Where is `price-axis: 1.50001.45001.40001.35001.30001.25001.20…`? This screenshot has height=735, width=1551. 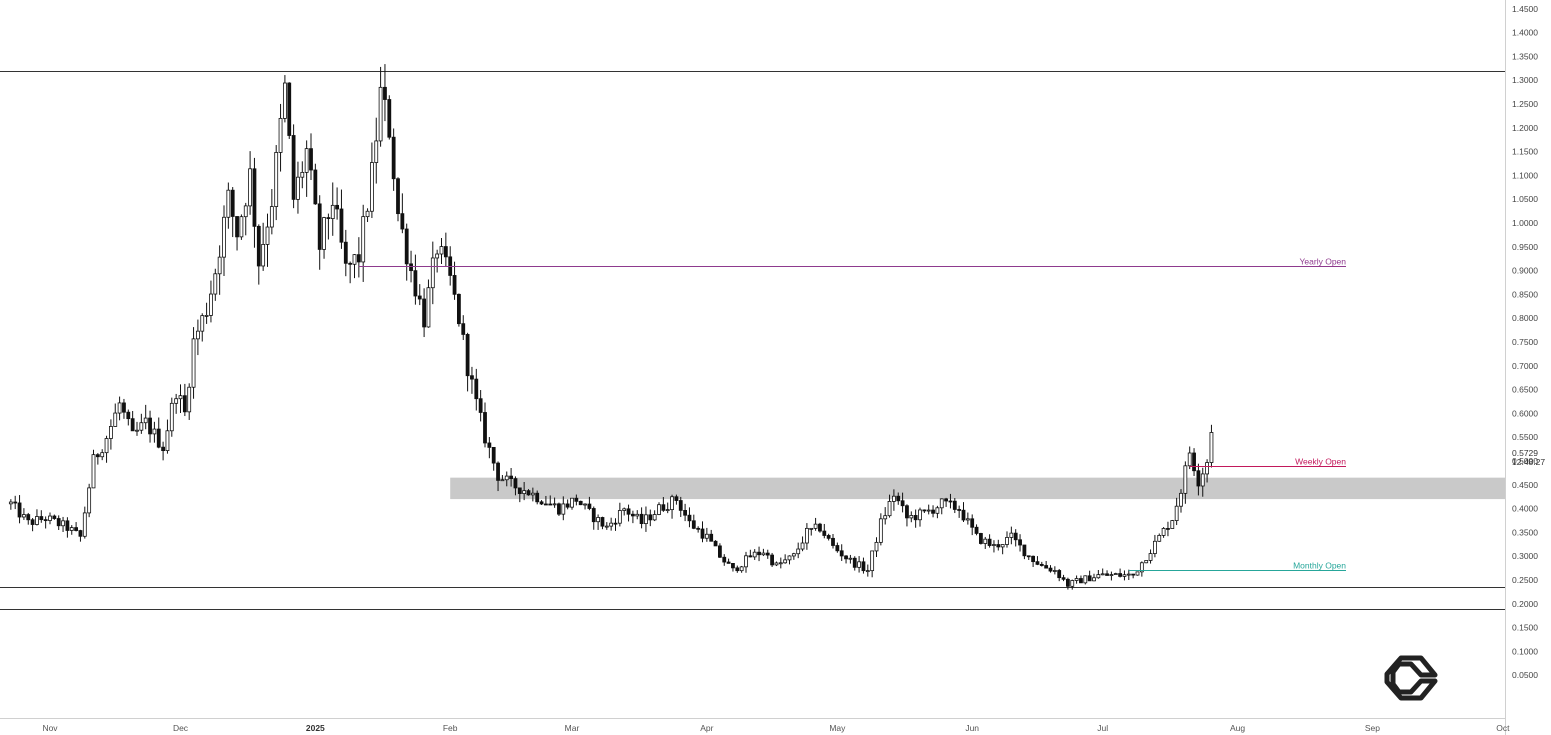
price-axis: 1.50001.45001.40001.35001.30001.25001.20… is located at coordinates (1522, 367).